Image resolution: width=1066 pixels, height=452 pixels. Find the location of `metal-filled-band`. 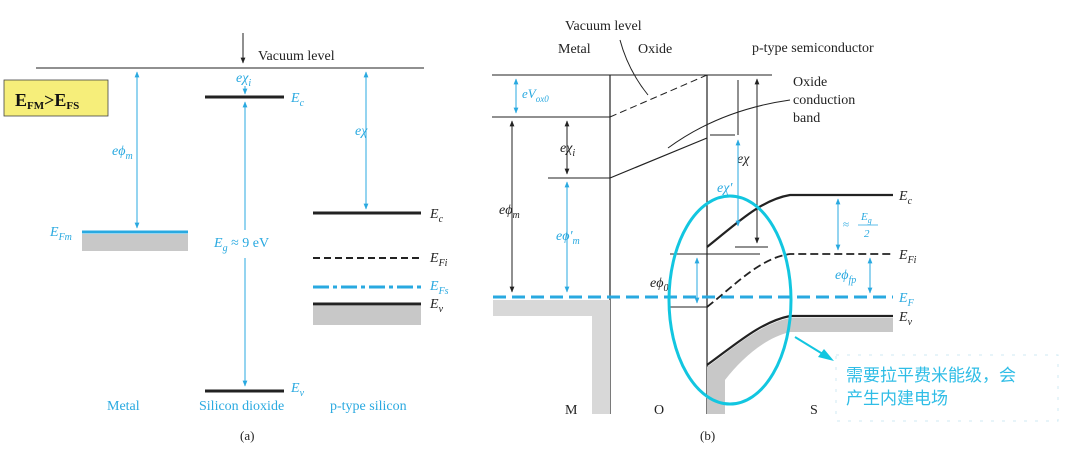

metal-filled-band is located at coordinates (135, 242).